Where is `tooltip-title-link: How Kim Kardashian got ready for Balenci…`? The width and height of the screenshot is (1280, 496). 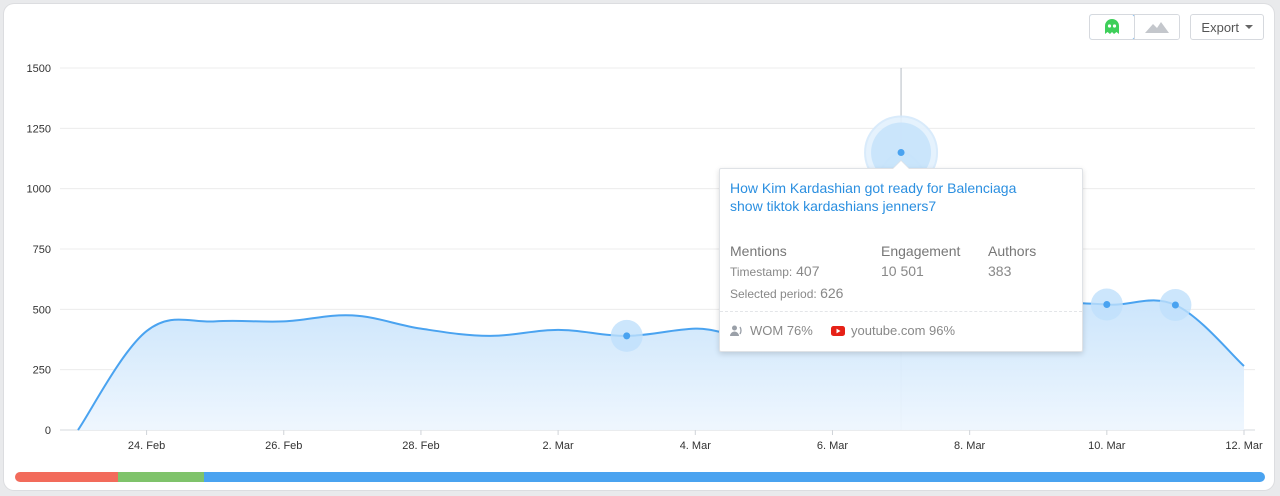
tooltip-title-link: How Kim Kardashian got ready for Balenci… is located at coordinates (873, 197).